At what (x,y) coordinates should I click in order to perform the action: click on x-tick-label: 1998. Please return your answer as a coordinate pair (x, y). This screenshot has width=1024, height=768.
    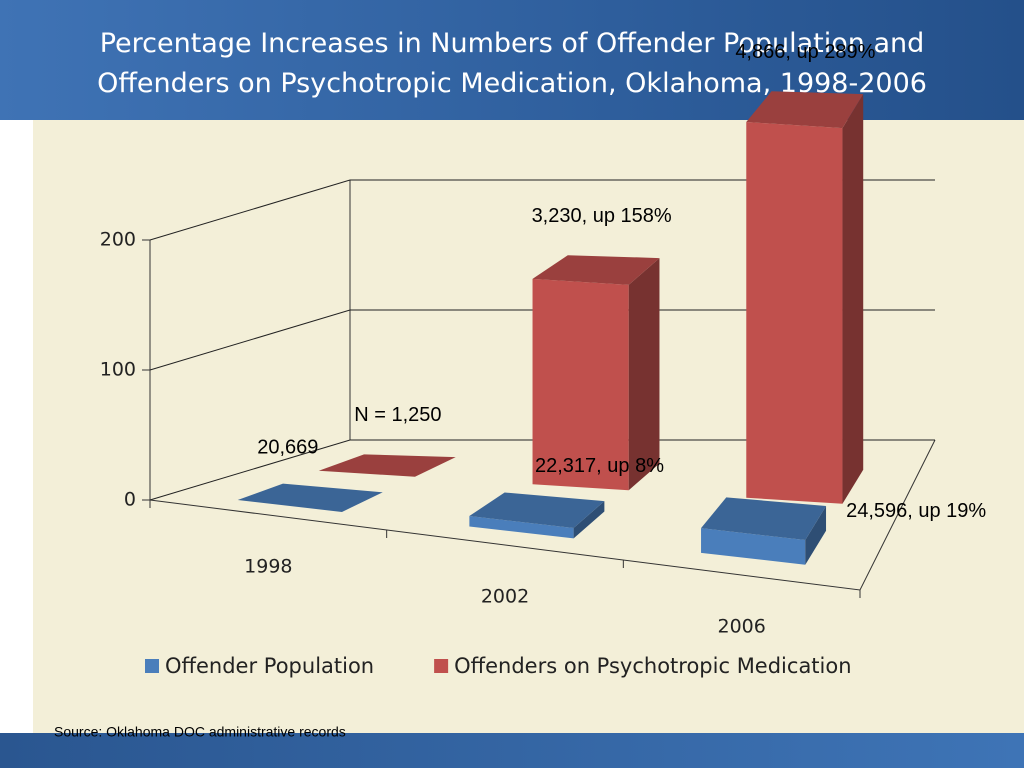
    Looking at the image, I should click on (268, 567).